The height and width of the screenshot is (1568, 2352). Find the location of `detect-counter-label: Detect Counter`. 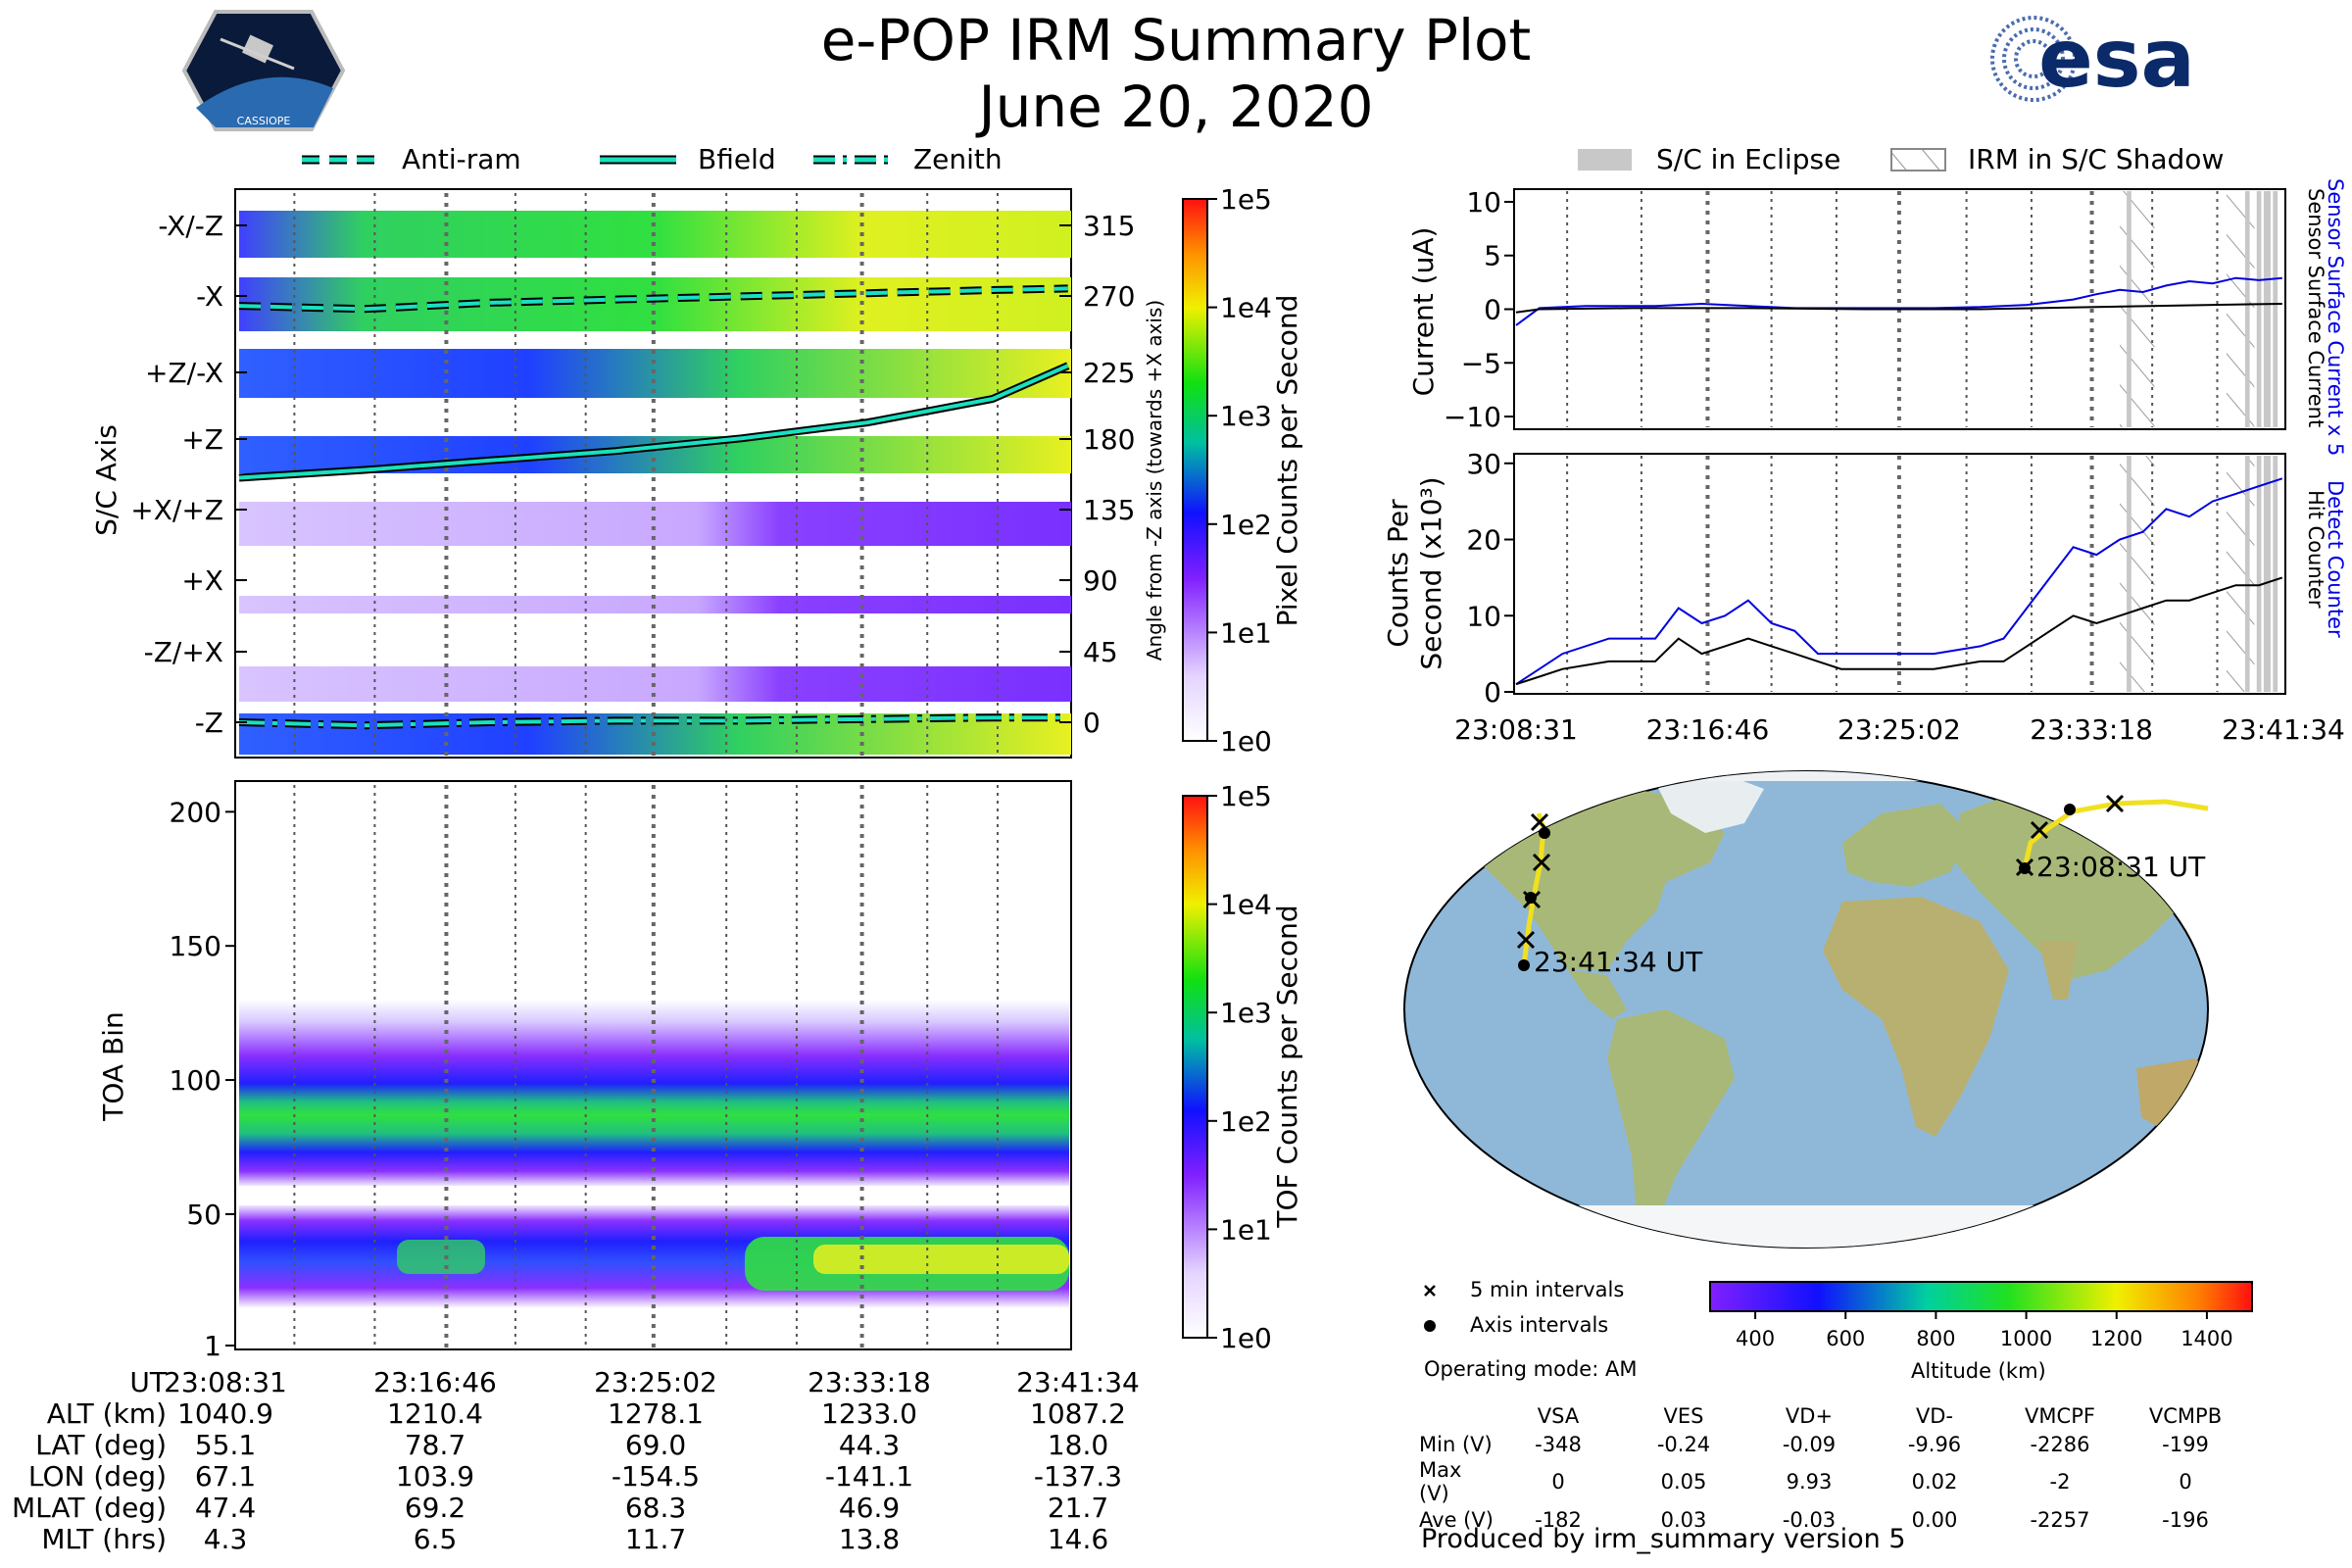

detect-counter-label: Detect Counter is located at coordinates (2335, 559).